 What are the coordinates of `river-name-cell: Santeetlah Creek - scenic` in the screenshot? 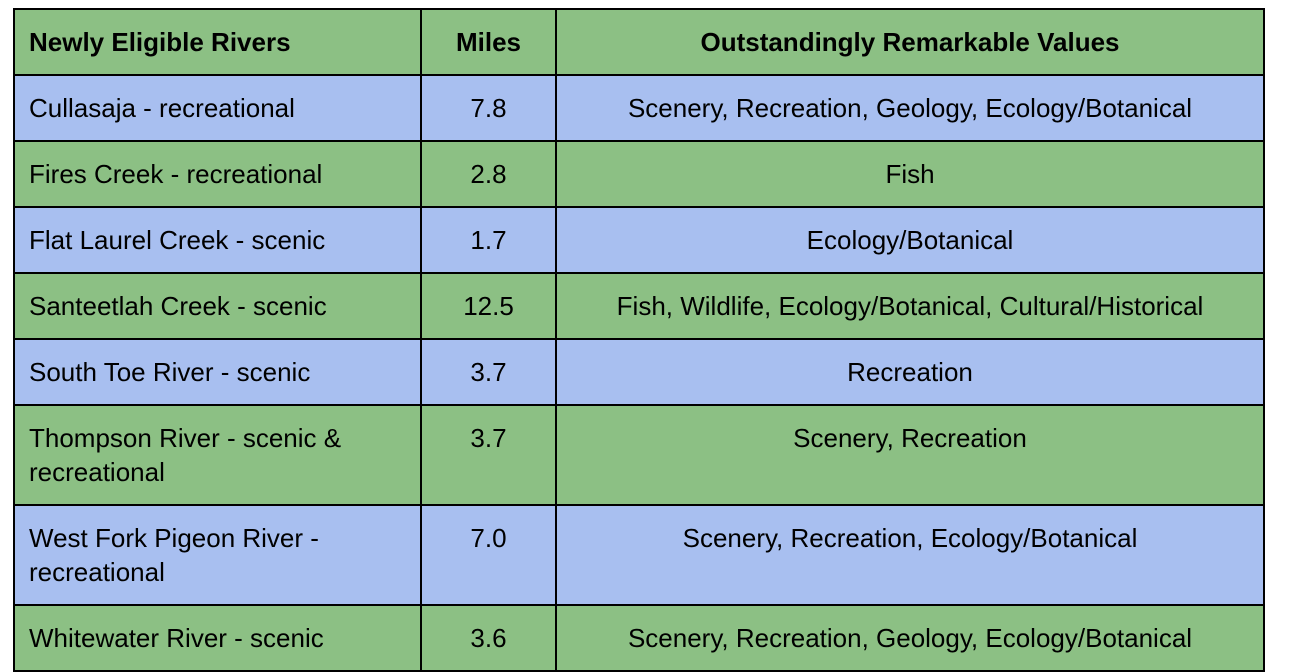 It's located at (217, 306).